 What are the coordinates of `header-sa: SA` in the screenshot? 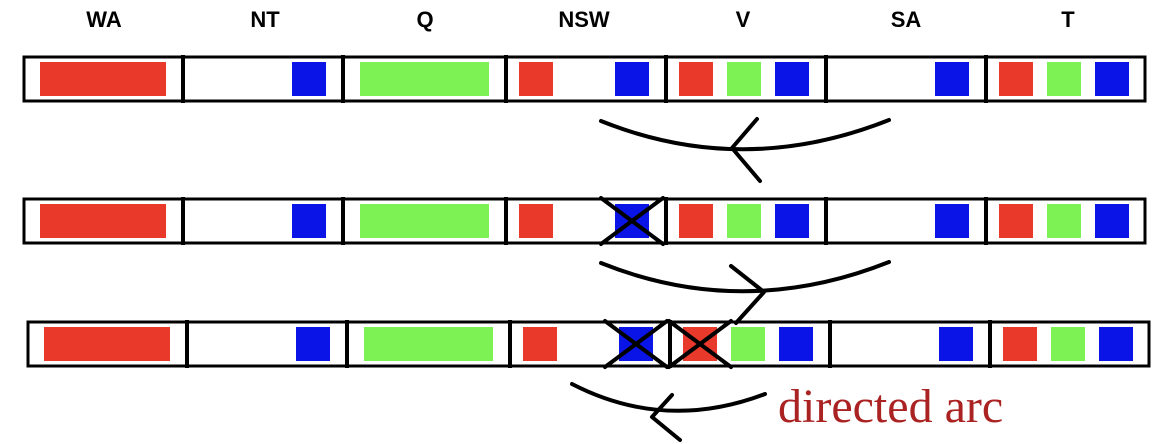 It's located at (906, 19).